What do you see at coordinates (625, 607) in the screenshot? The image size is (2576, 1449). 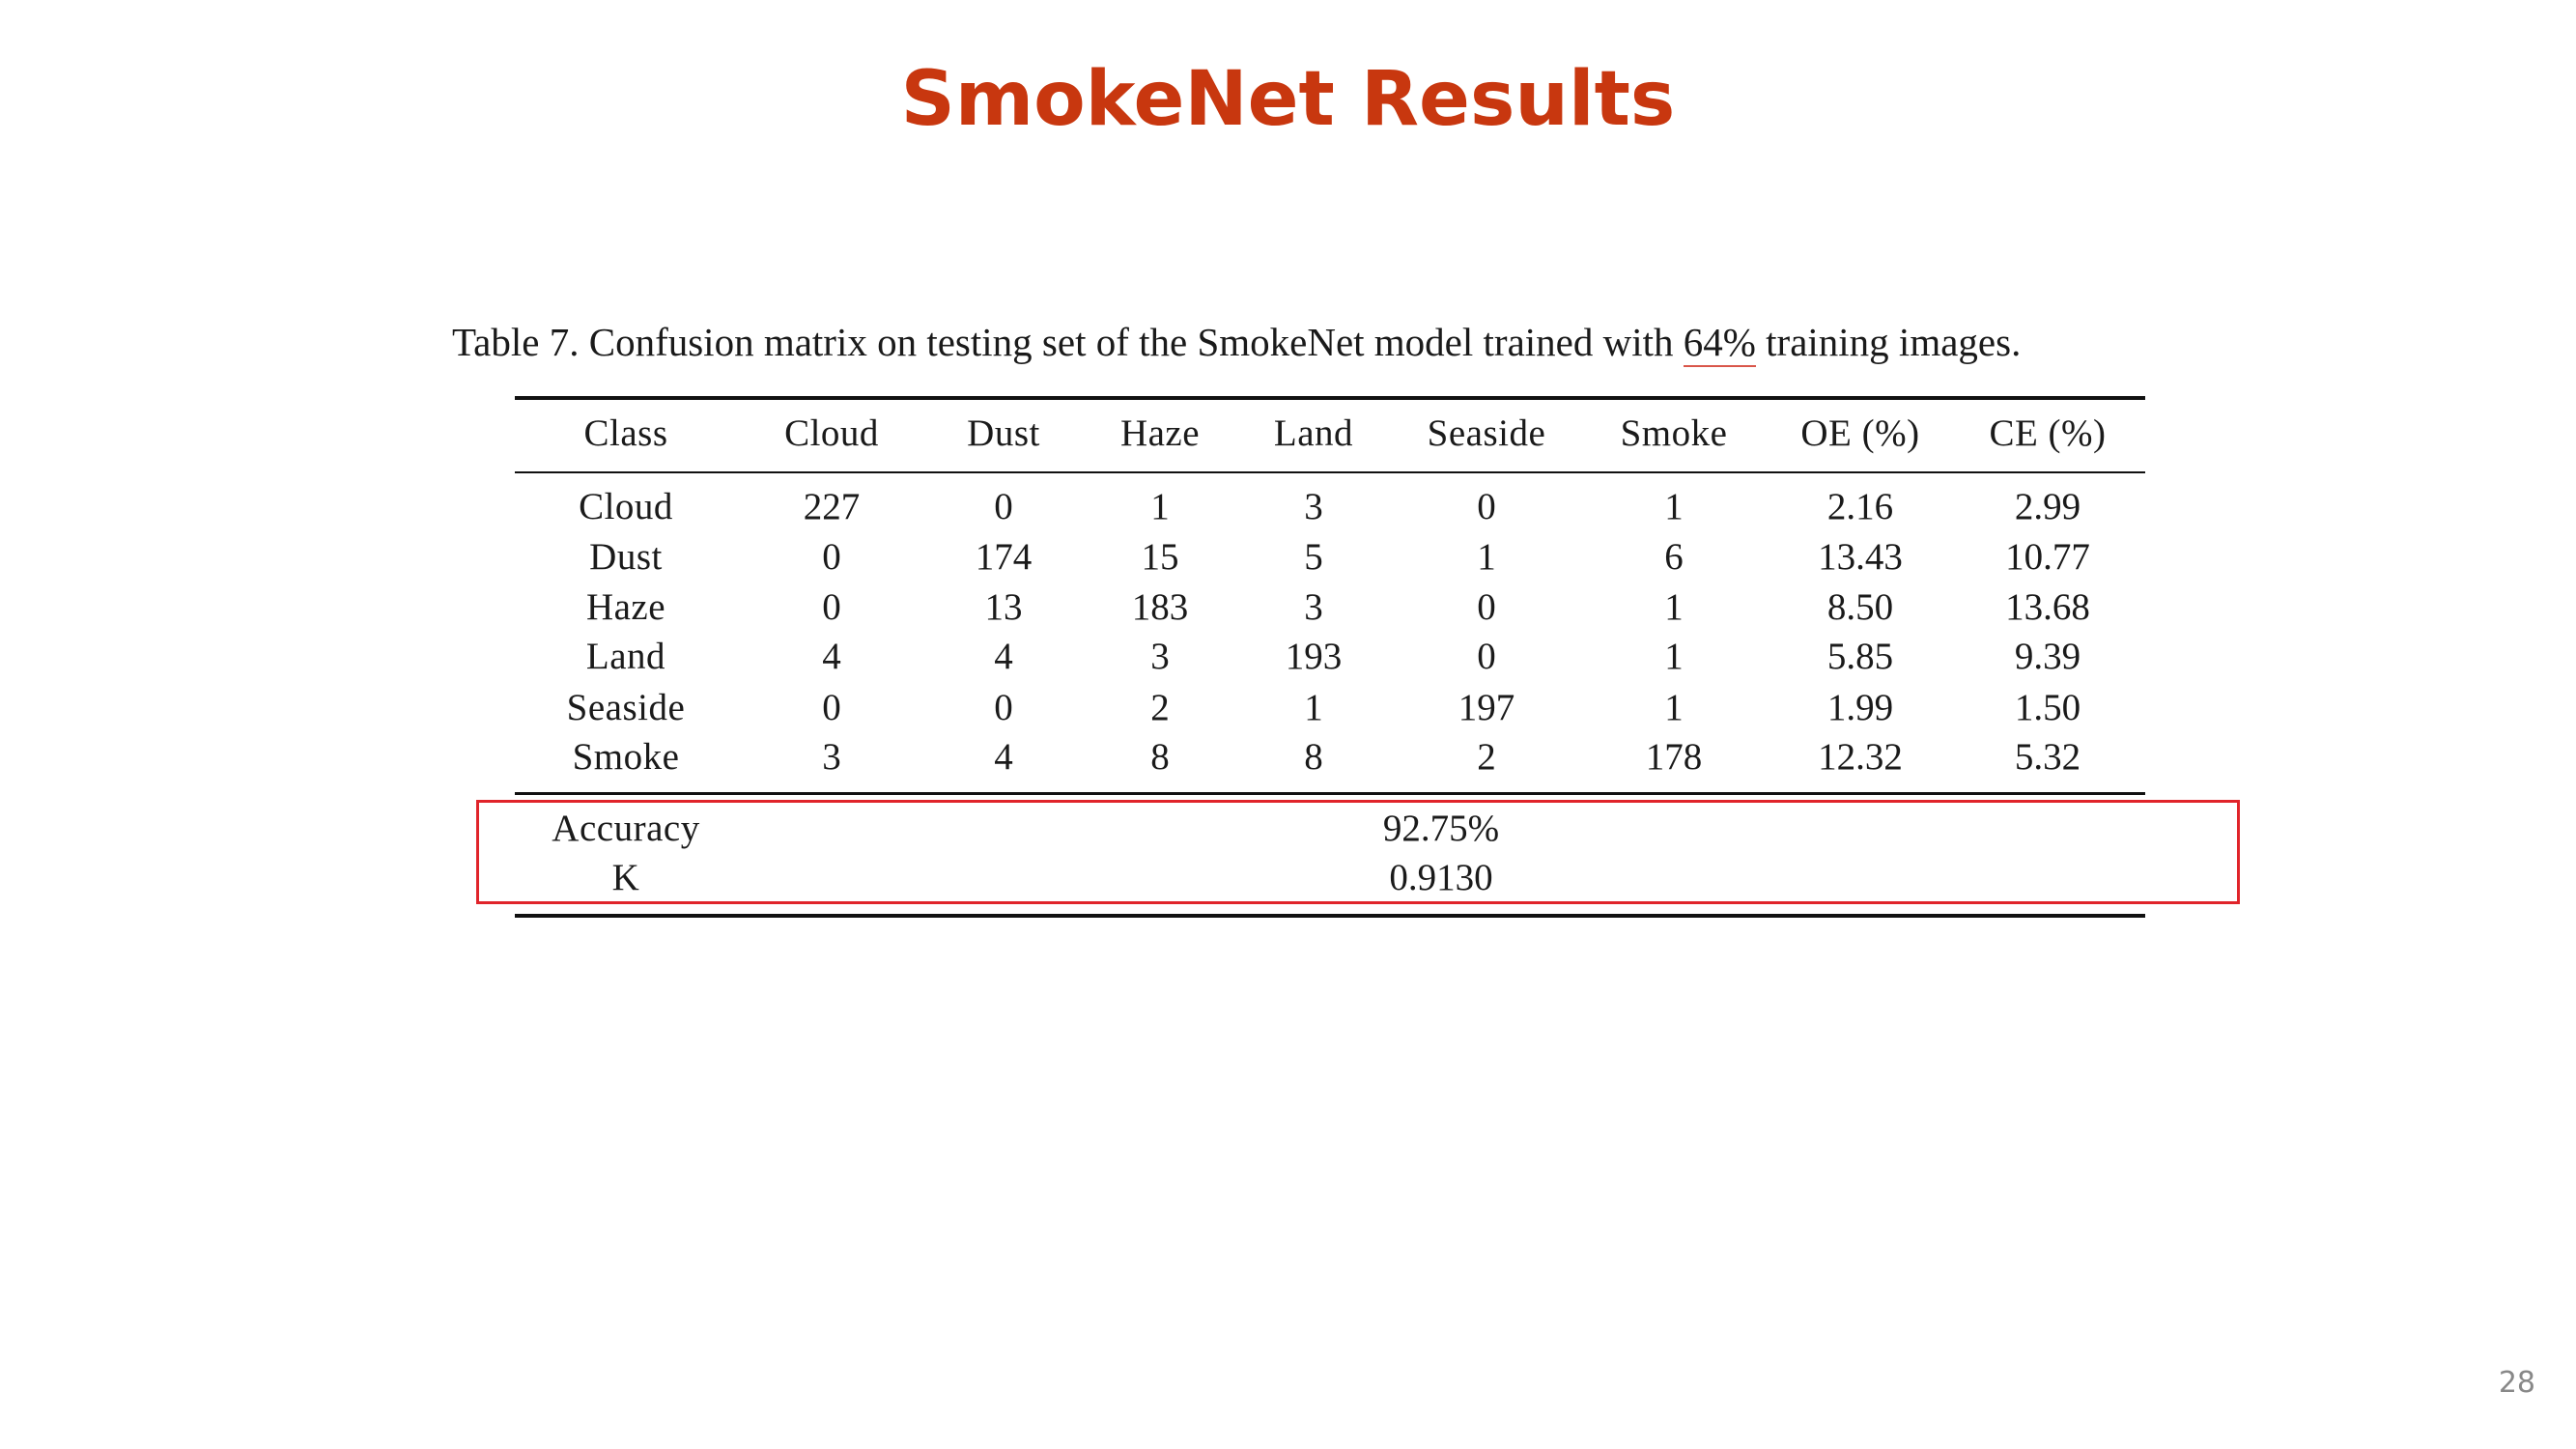 I see `row-header: Haze` at bounding box center [625, 607].